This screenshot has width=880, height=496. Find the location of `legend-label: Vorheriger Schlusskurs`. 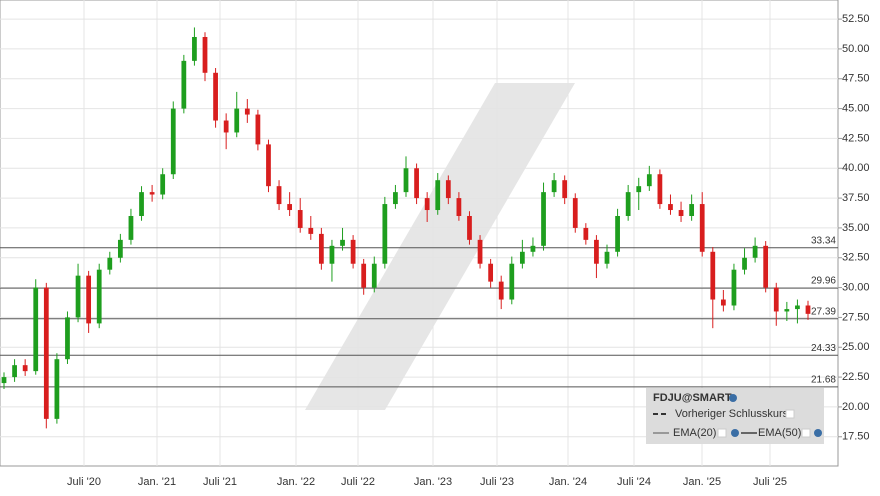

legend-label: Vorheriger Schlusskurs is located at coordinates (732, 414).